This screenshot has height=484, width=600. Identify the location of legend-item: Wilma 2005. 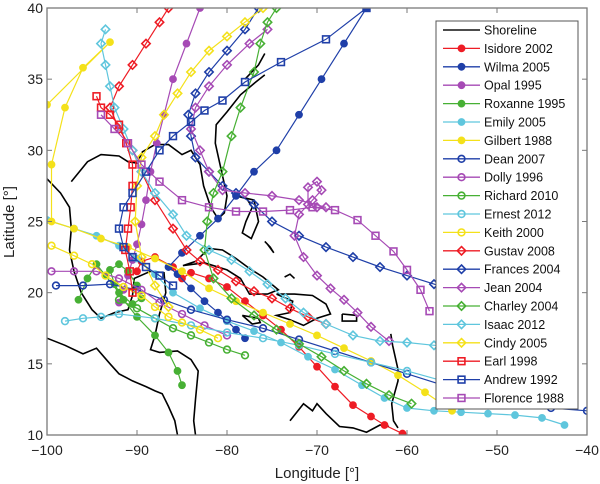
(496, 67).